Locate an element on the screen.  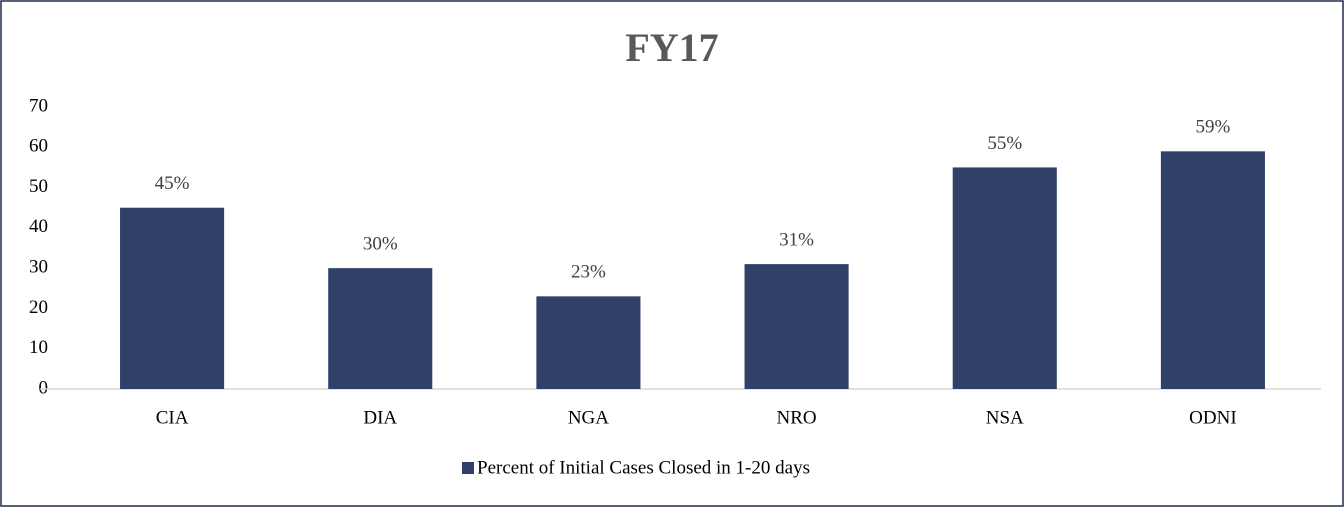
x-tick-label: NSA is located at coordinates (1005, 417).